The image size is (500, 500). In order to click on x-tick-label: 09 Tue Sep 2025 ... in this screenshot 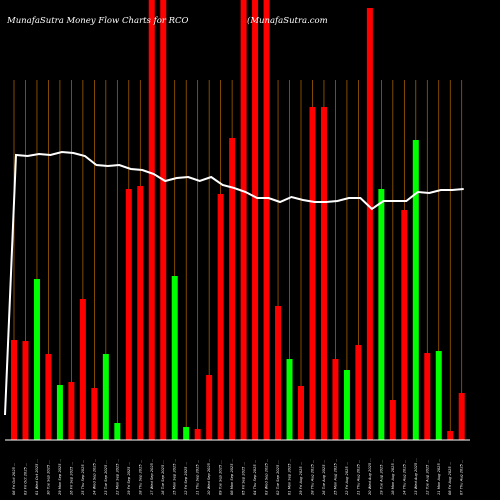, I will do `click(221, 477)`.